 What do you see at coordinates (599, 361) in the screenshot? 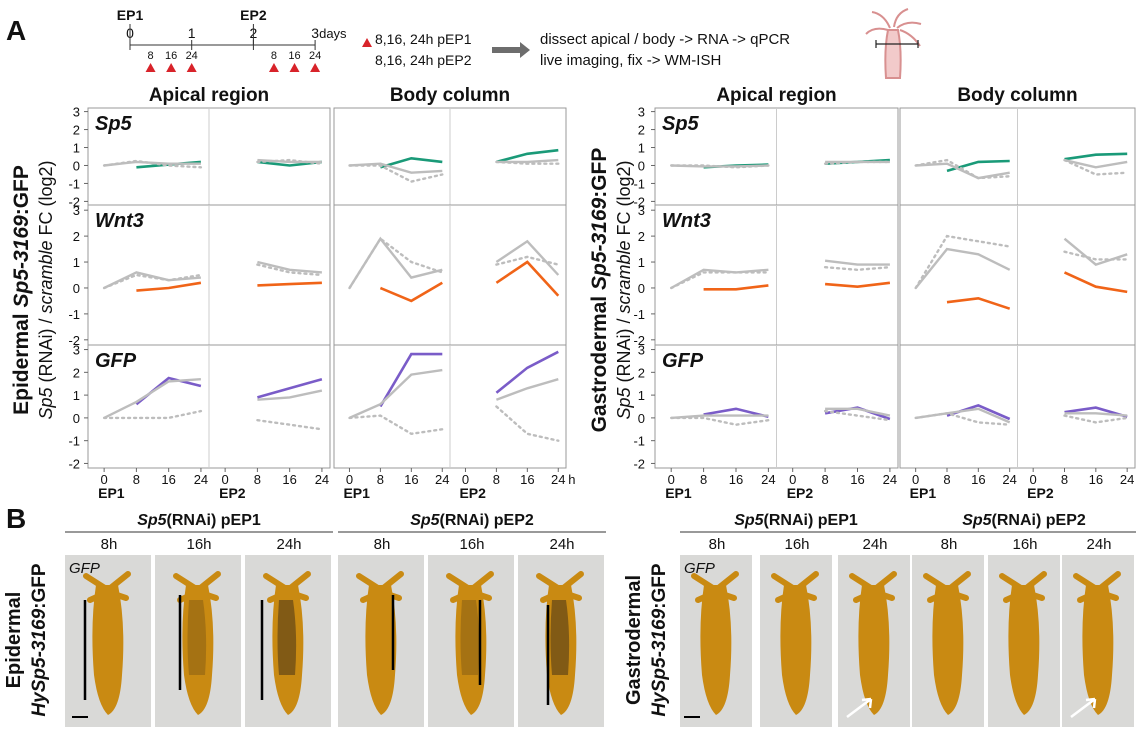
I see `text-part: Gastrodermal` at bounding box center [599, 361].